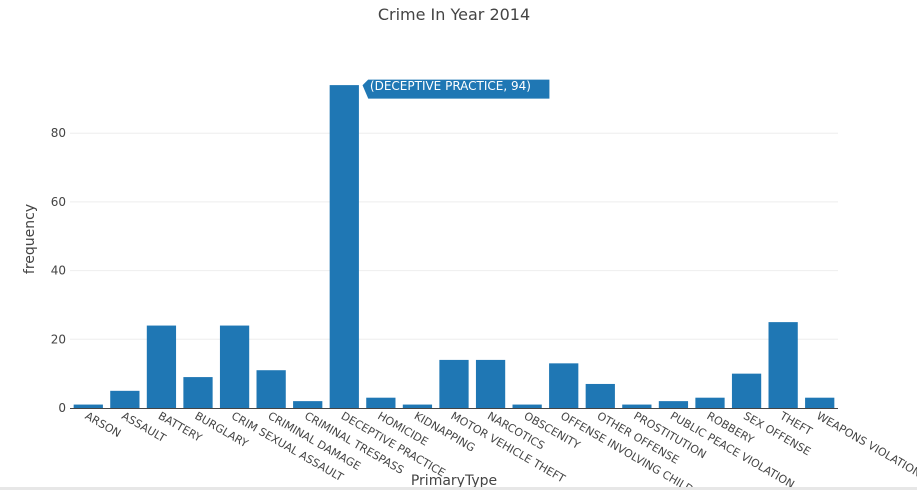  What do you see at coordinates (62, 408) in the screenshot?
I see `y-tick-label: 0` at bounding box center [62, 408].